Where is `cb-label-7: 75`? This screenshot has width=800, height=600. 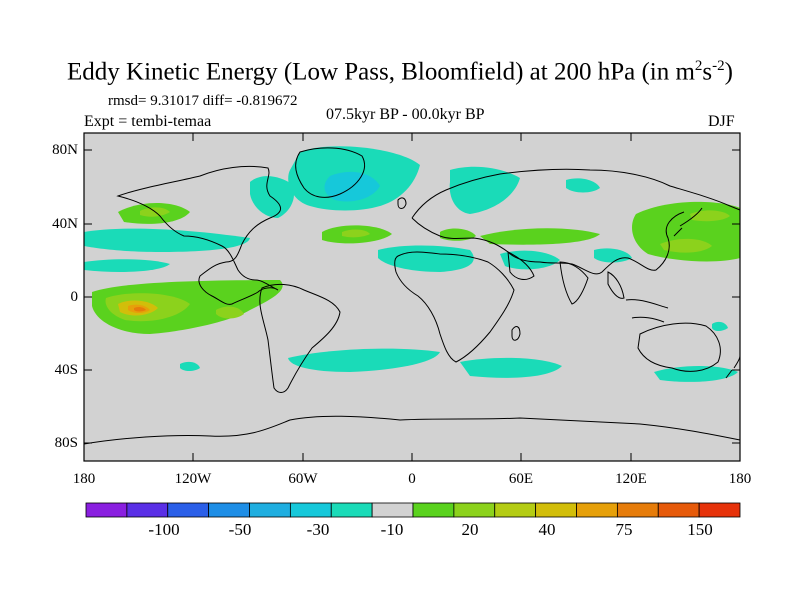 cb-label-7: 75 is located at coordinates (624, 529).